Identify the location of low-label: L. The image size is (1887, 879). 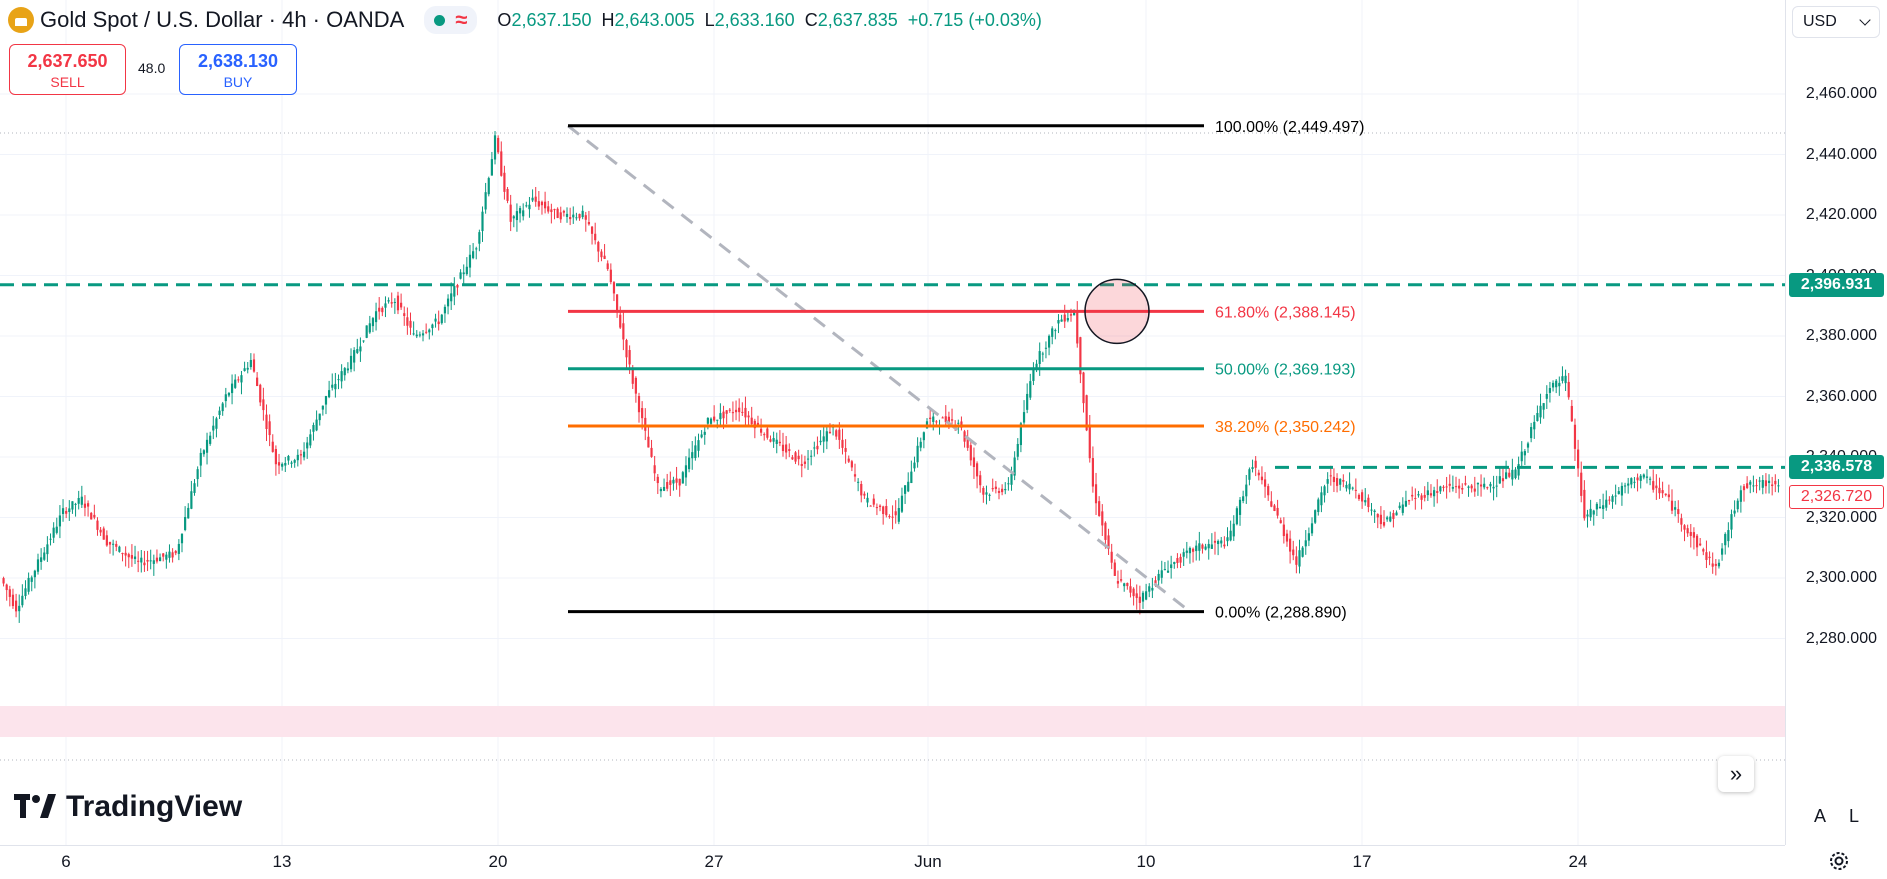
(709, 19).